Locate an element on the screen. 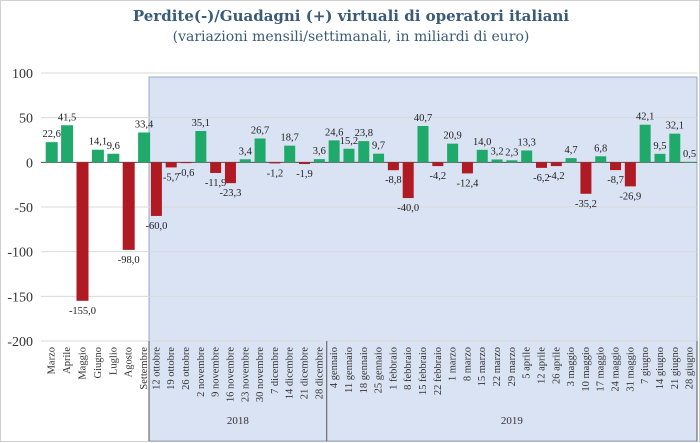 This screenshot has width=700, height=443. y-tick-label: 50 is located at coordinates (26, 119).